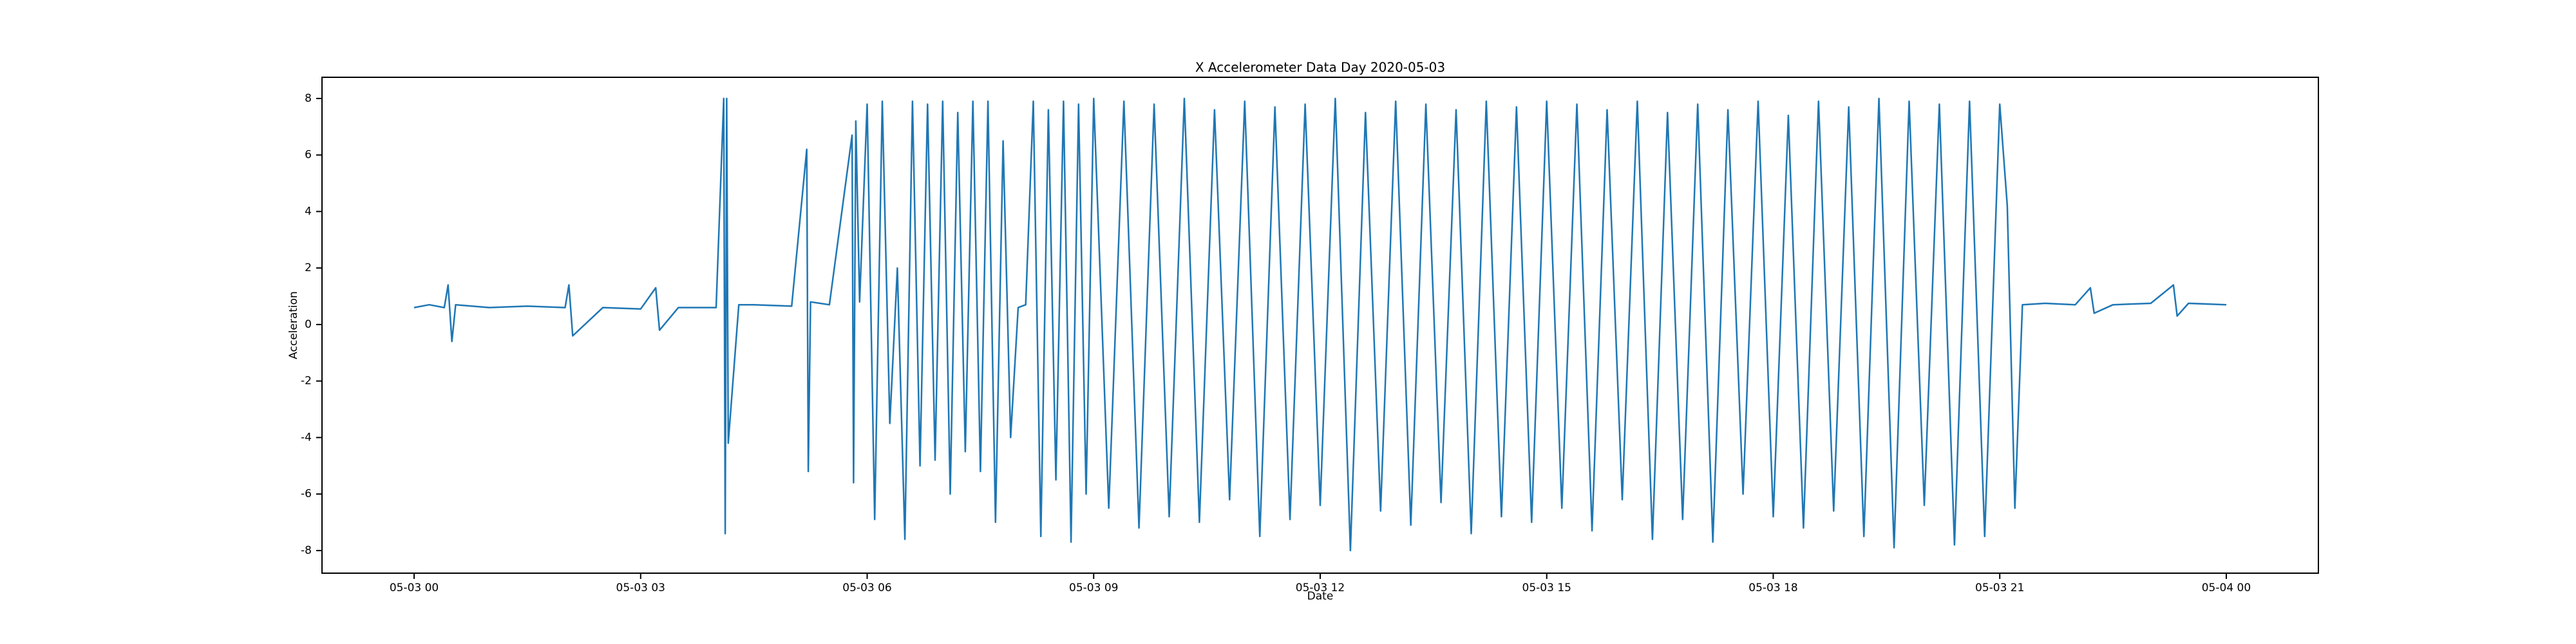 Image resolution: width=2576 pixels, height=644 pixels. Describe the element at coordinates (1320, 596) in the screenshot. I see `x-axis-label: Date` at that location.